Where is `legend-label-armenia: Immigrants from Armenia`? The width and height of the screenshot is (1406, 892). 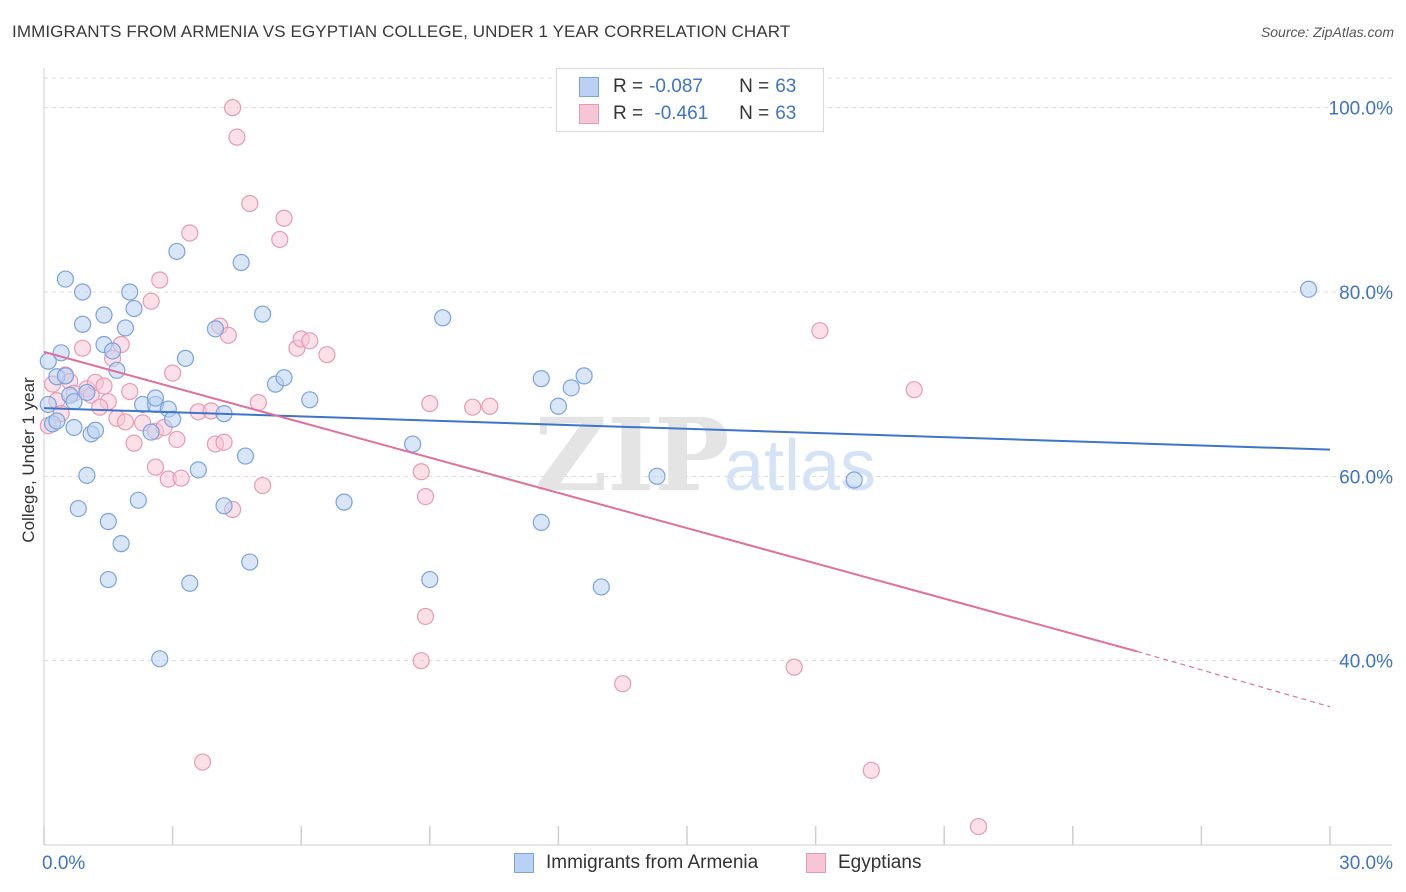
legend-label-armenia: Immigrants from Armenia is located at coordinates (652, 862).